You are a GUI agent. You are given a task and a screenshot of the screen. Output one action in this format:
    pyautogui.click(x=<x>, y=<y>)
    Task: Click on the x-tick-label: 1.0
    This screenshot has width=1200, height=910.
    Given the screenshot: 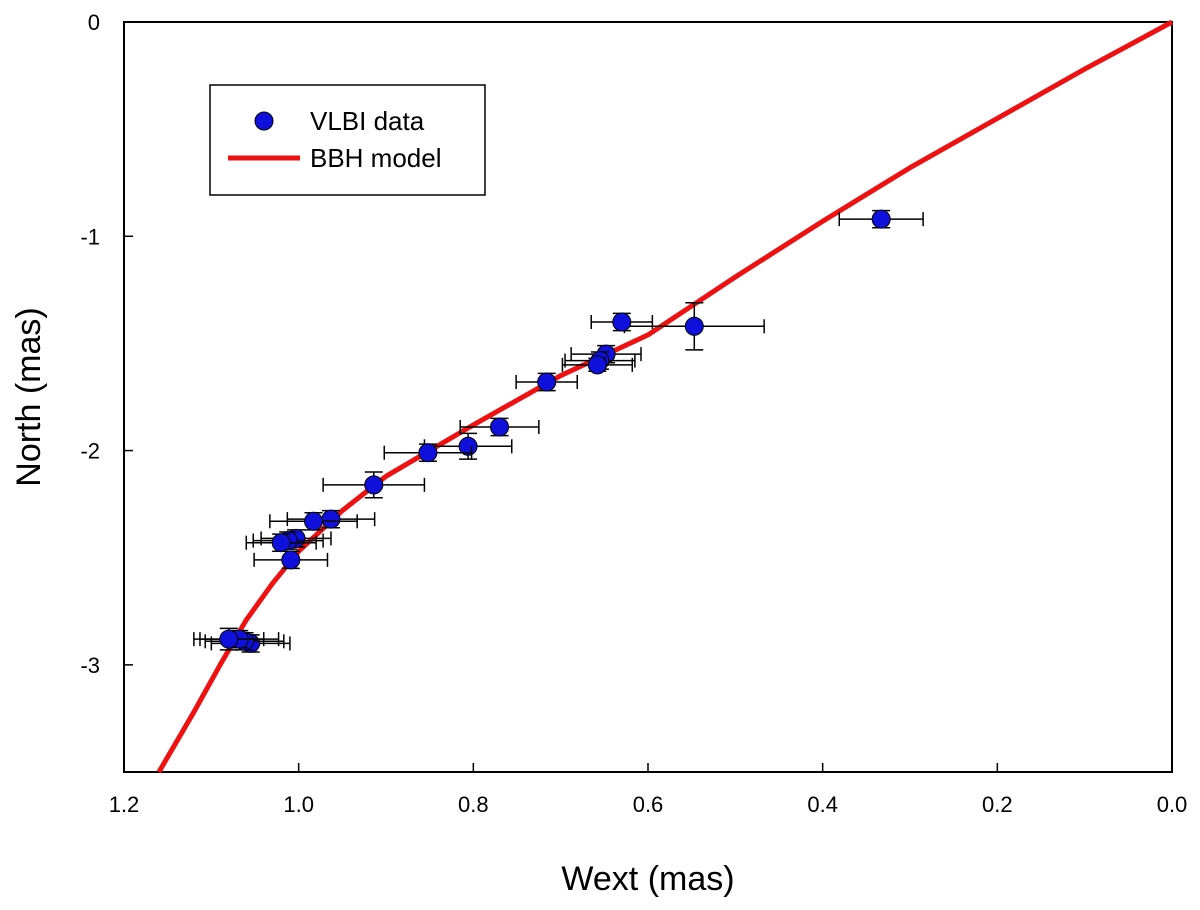 What is the action you would take?
    pyautogui.click(x=298, y=804)
    